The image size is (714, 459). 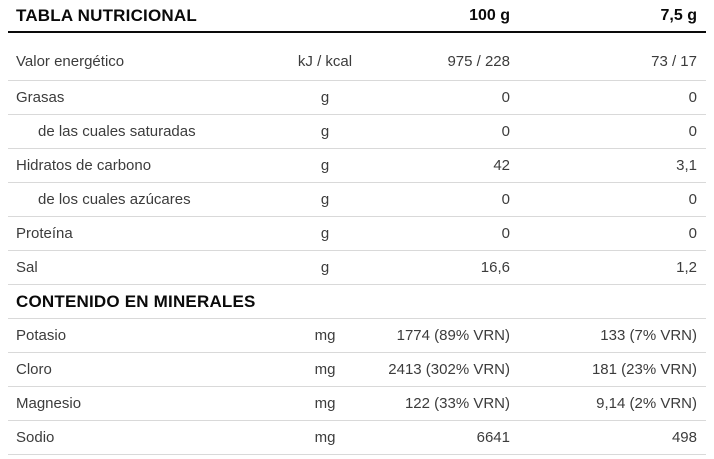 What do you see at coordinates (608, 335) in the screenshot?
I see `row-value-7-5g: 133 (7% VRN)` at bounding box center [608, 335].